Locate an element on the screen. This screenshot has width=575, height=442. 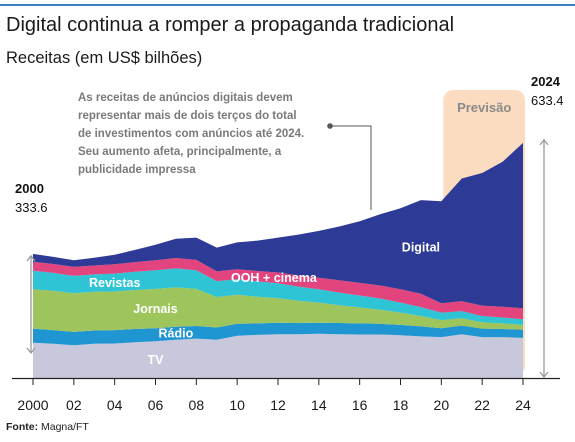
end-year-label: 2024 is located at coordinates (546, 81).